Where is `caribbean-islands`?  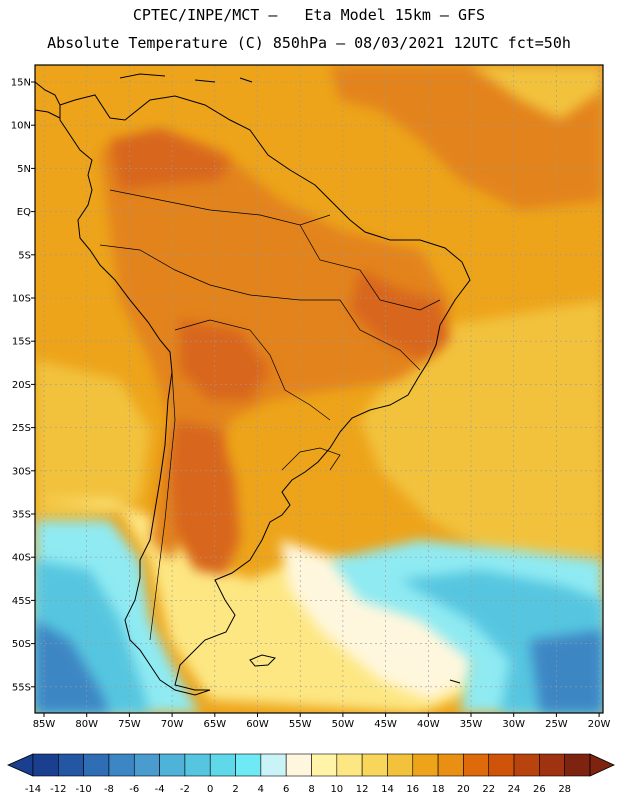 caribbean-islands is located at coordinates (186, 78).